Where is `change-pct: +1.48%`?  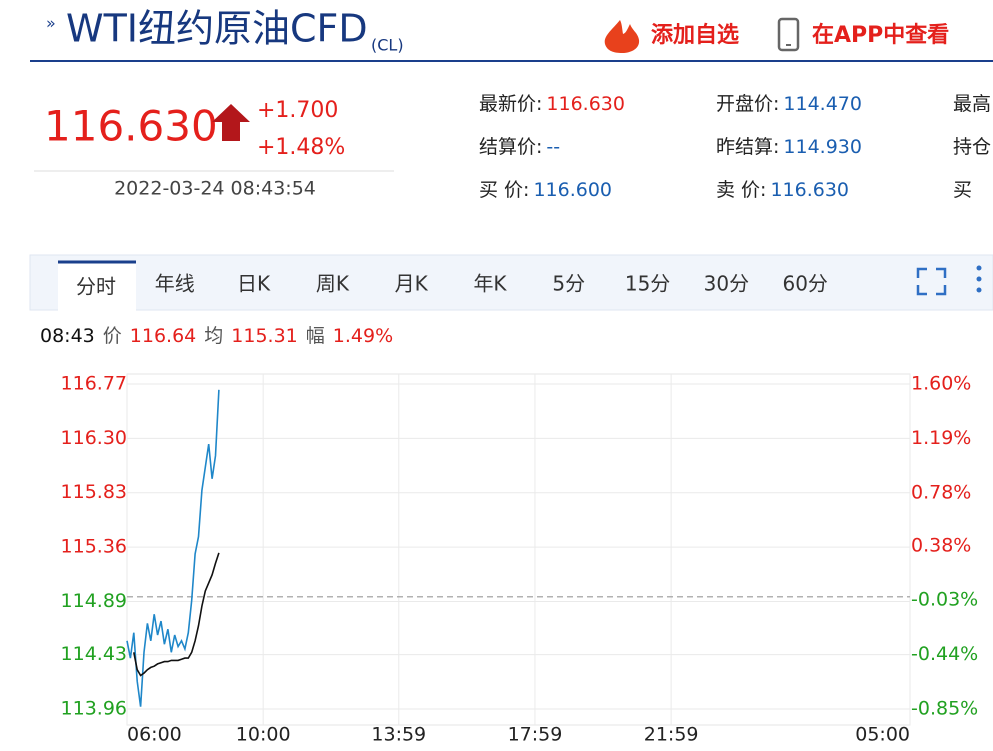
change-pct: +1.48% is located at coordinates (301, 147).